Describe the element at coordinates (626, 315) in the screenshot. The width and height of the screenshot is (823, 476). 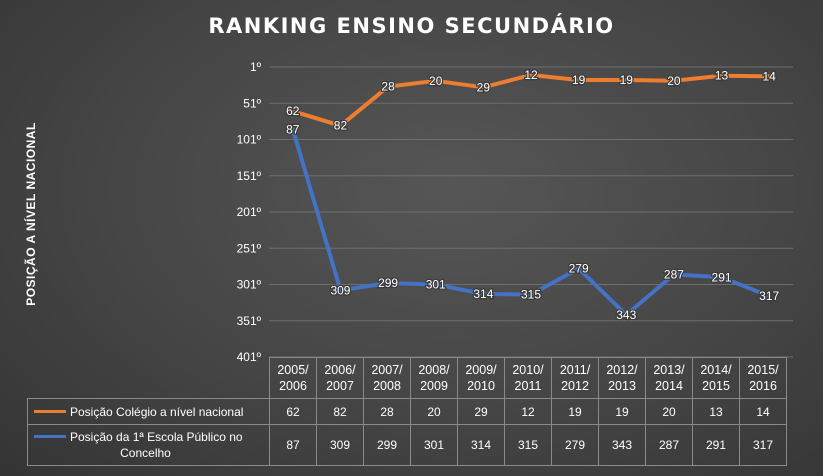
I see `data-label-series2: 343` at that location.